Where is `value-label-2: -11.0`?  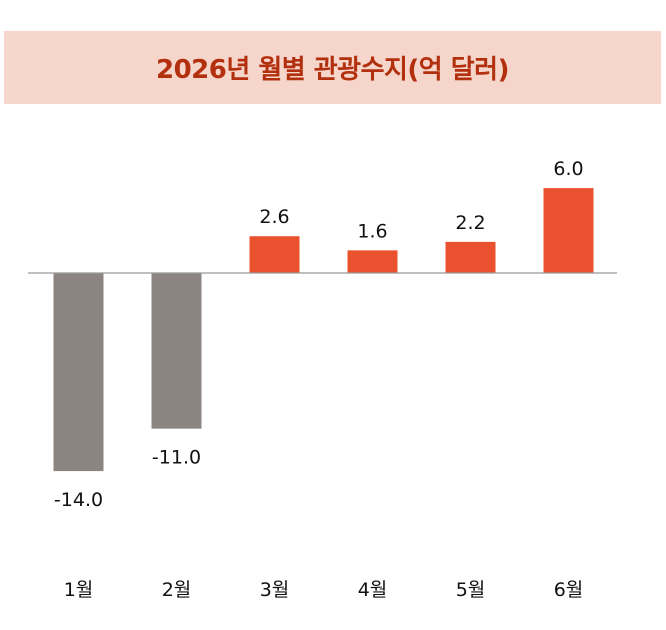 value-label-2: -11.0 is located at coordinates (176, 458).